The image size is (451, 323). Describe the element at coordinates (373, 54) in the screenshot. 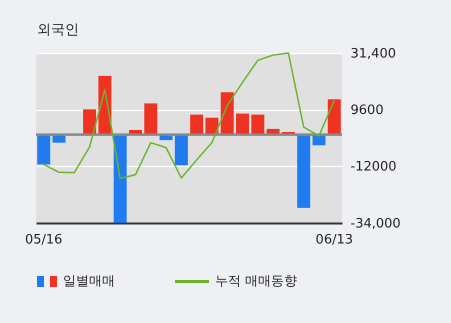

I see `y-tick-label: 31,400` at that location.